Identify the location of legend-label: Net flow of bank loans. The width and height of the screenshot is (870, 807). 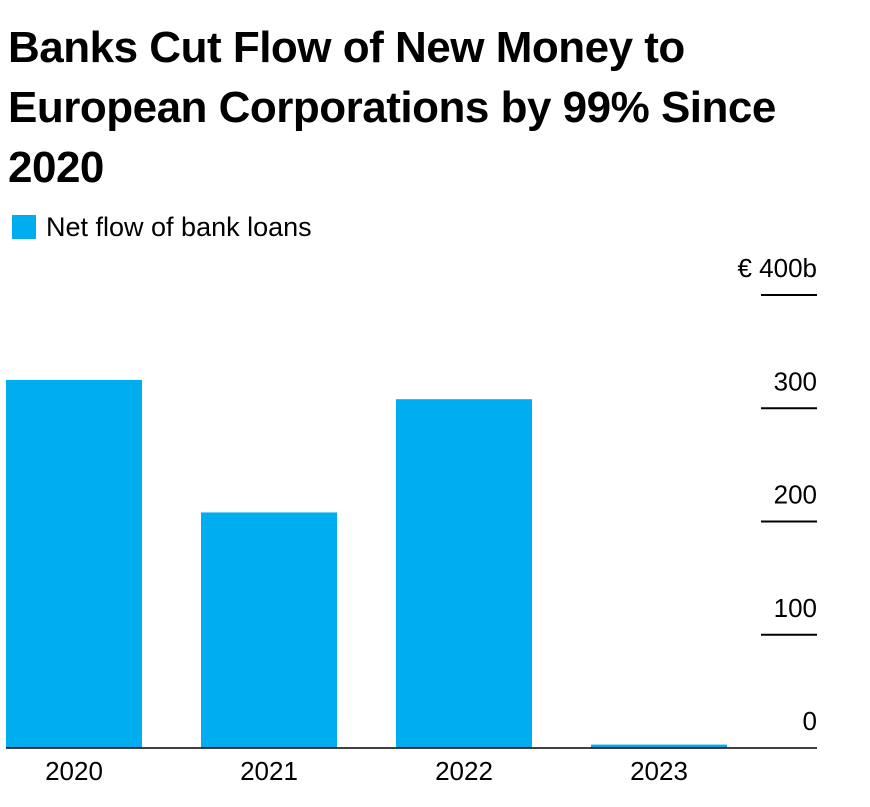
(179, 227).